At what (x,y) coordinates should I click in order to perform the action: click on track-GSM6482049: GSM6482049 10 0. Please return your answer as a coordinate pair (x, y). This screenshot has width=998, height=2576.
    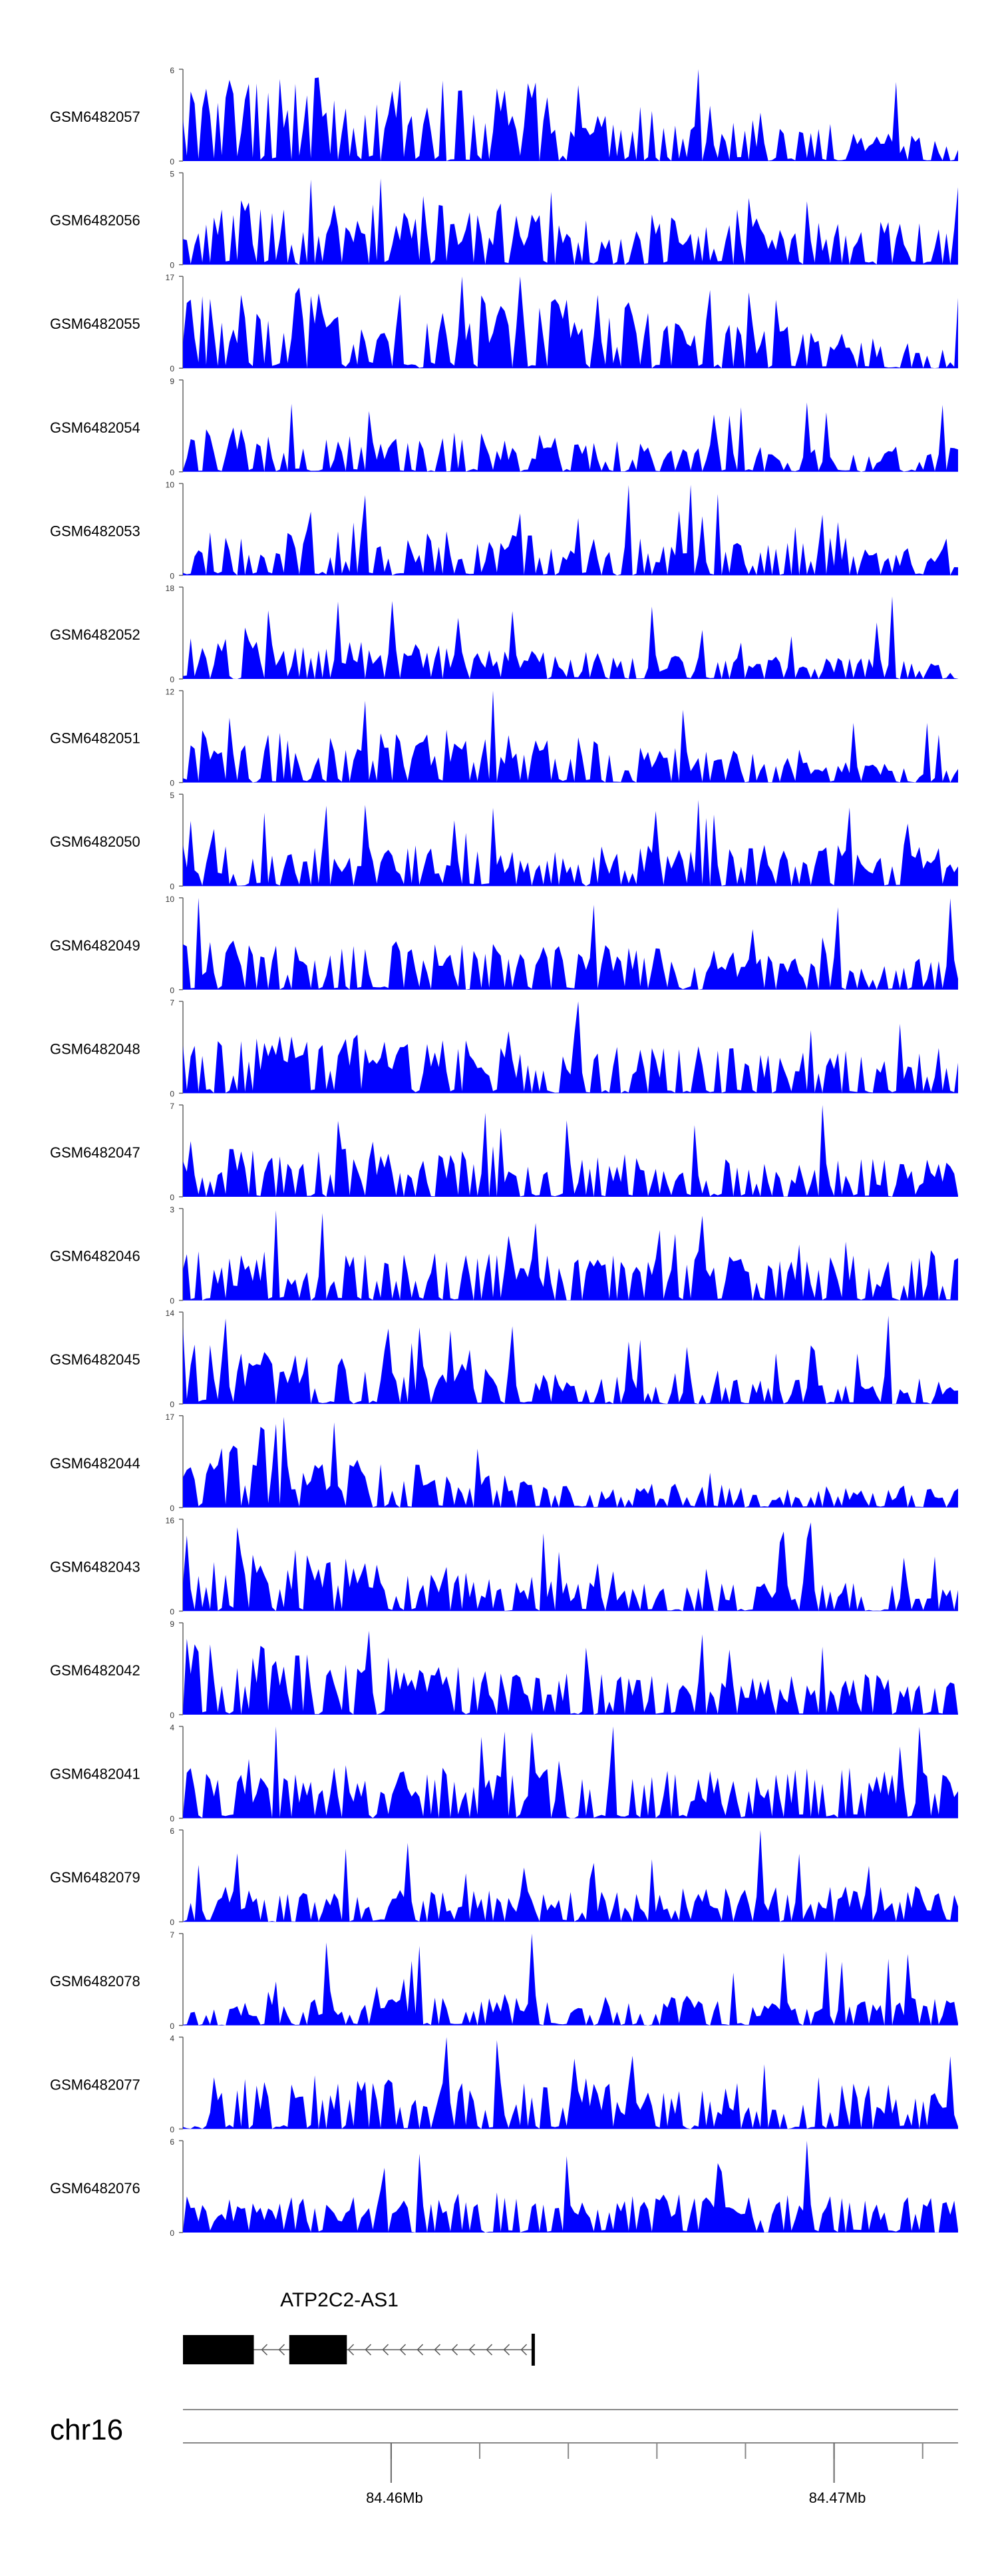
    Looking at the image, I should click on (504, 945).